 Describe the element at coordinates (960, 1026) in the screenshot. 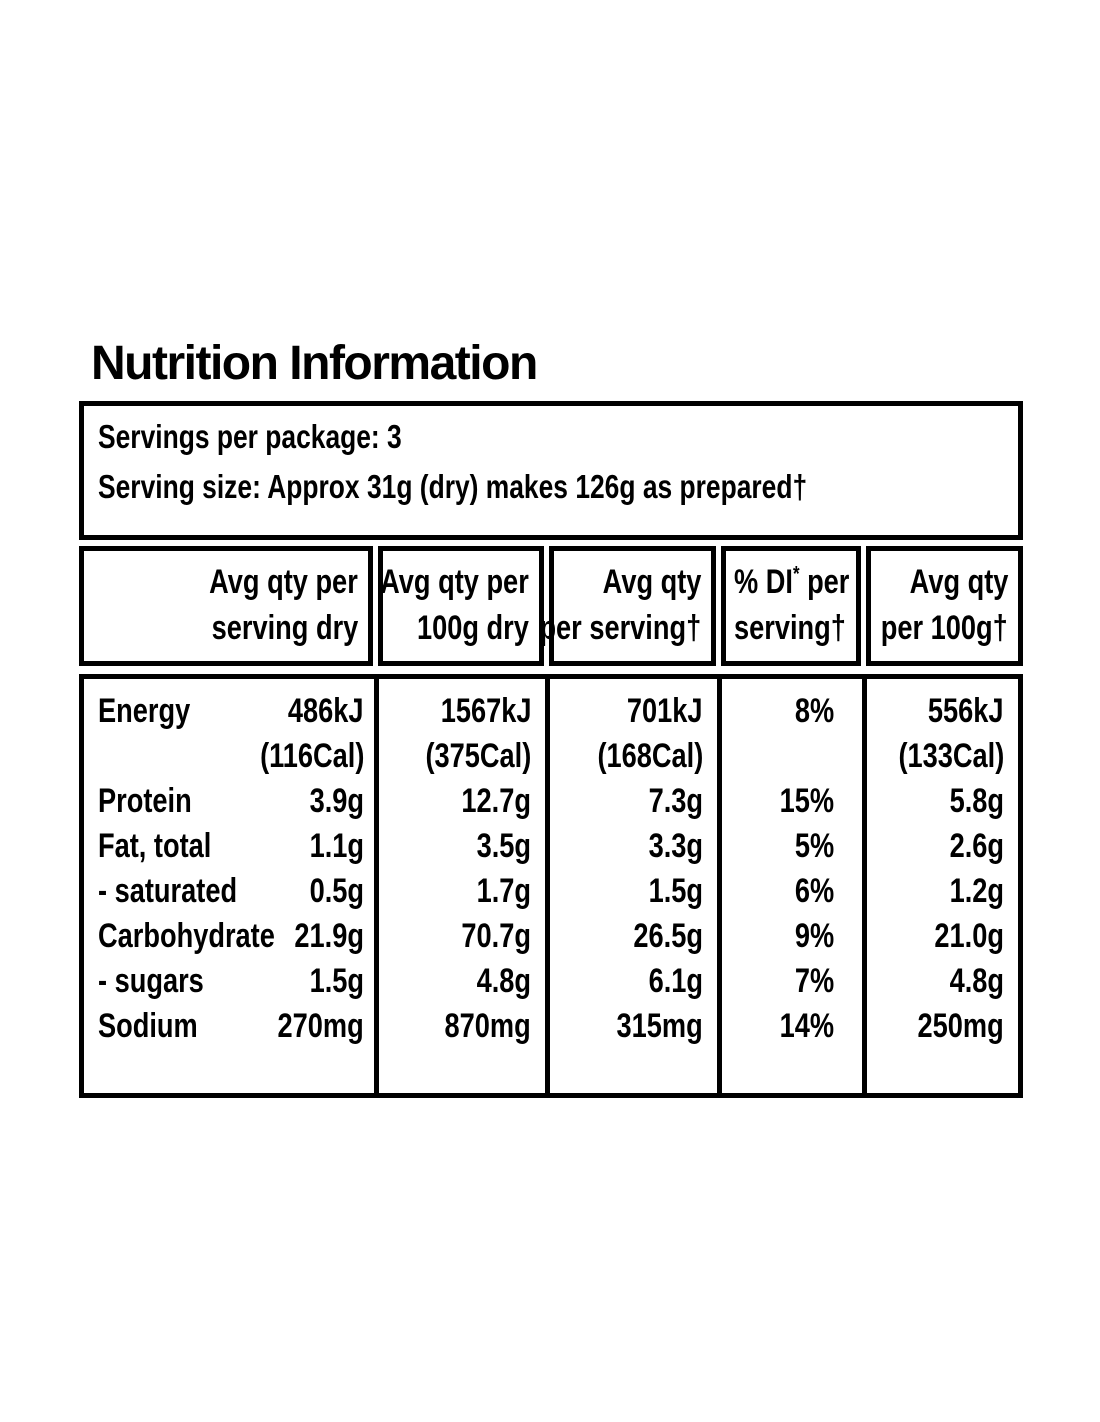

I see `value: 250mg` at that location.